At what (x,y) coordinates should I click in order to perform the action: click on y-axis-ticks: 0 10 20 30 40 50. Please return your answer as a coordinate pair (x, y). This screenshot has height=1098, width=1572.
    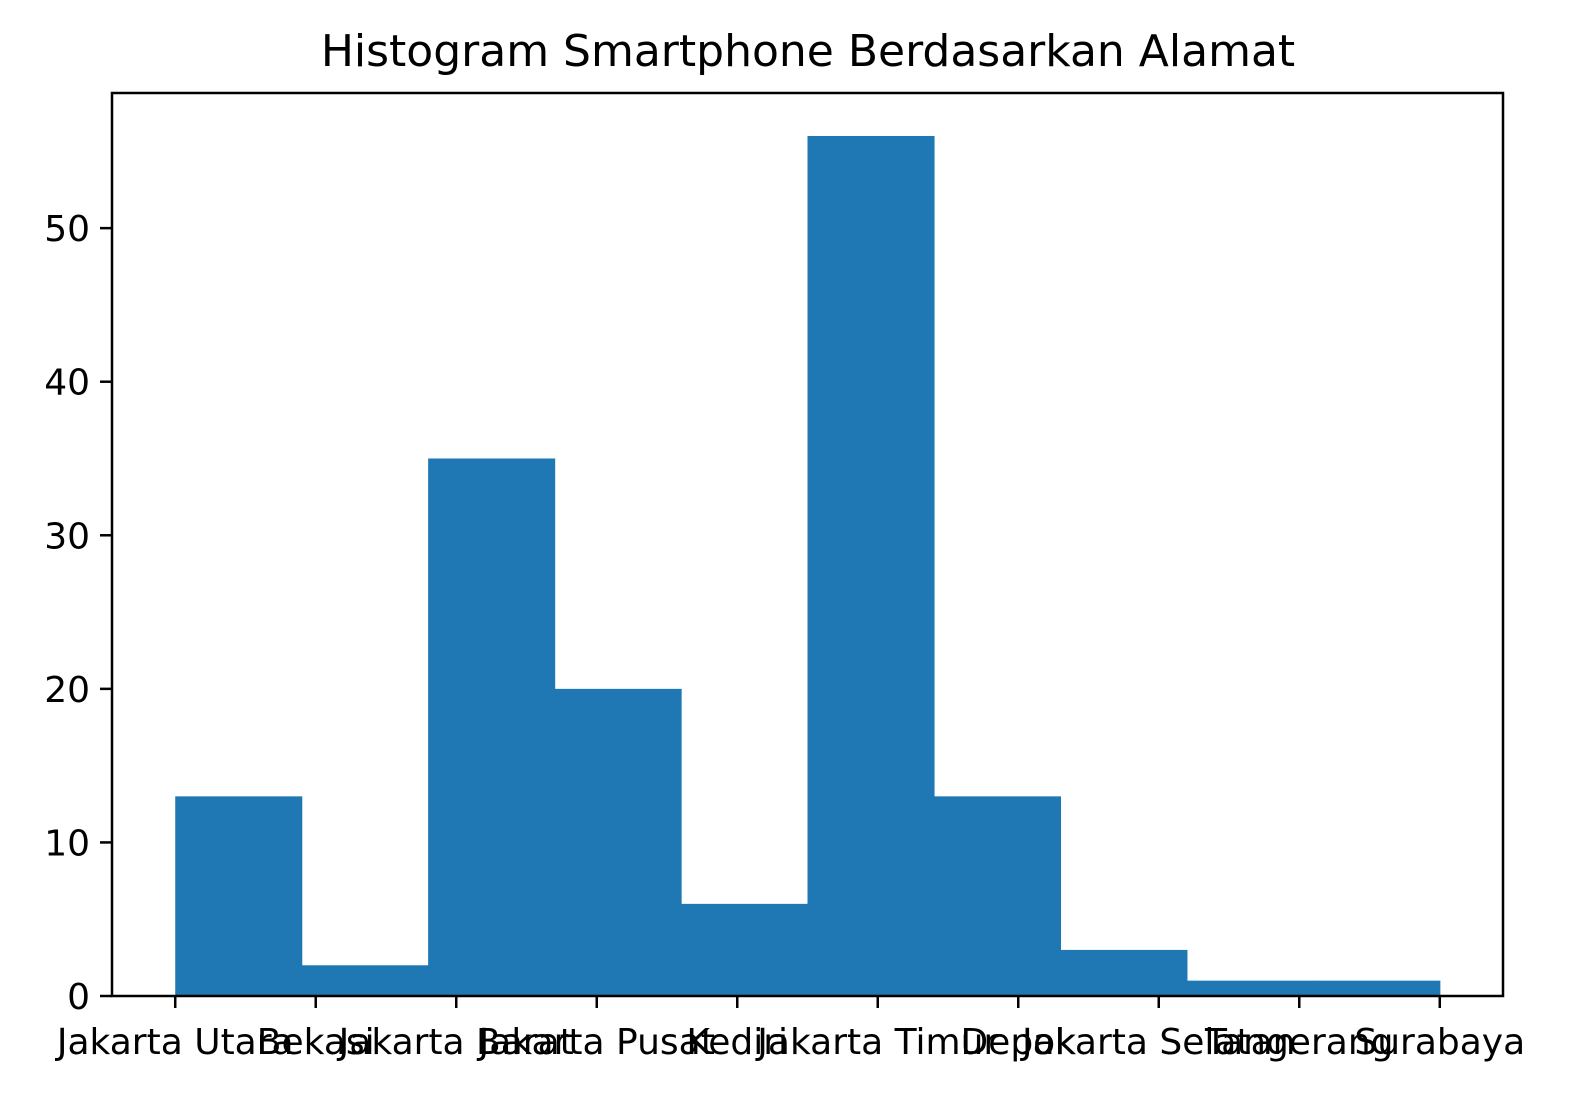
    Looking at the image, I should click on (78, 613).